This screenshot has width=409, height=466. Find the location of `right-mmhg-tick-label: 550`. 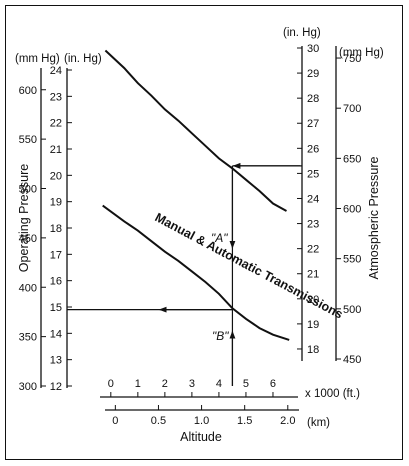

right-mmhg-tick-label: 550 is located at coordinates (352, 260).